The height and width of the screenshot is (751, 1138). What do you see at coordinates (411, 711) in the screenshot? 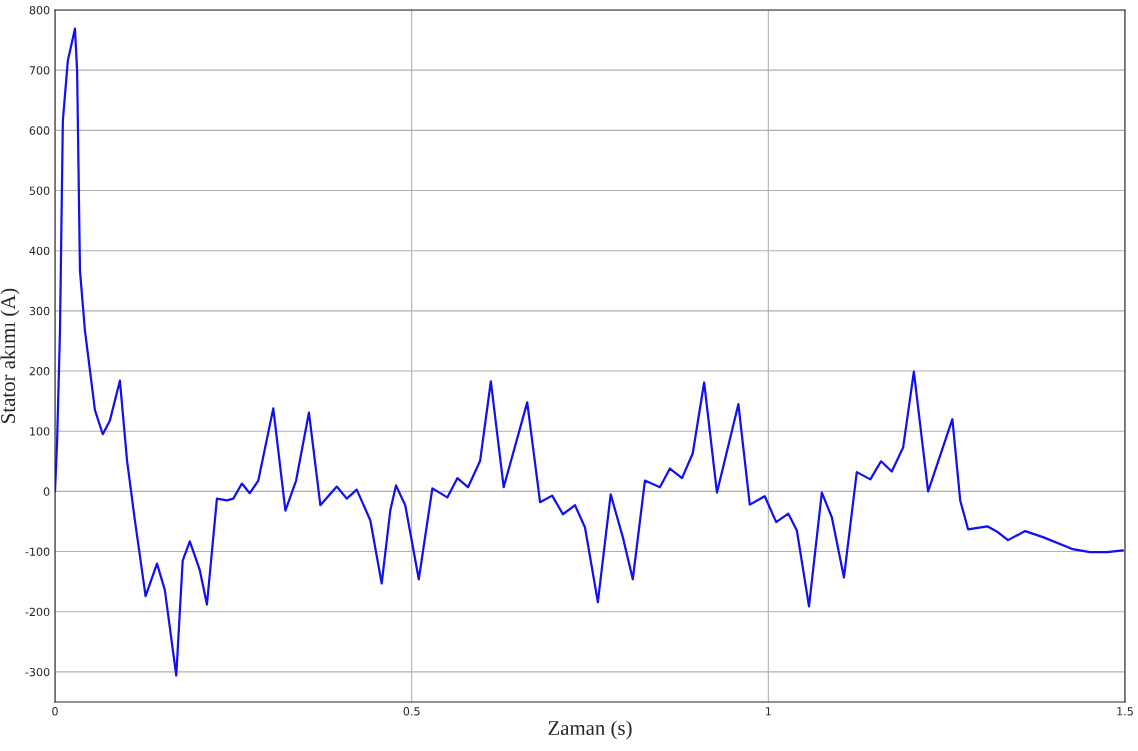
I see `x-tick-label: 0.5` at bounding box center [411, 711].